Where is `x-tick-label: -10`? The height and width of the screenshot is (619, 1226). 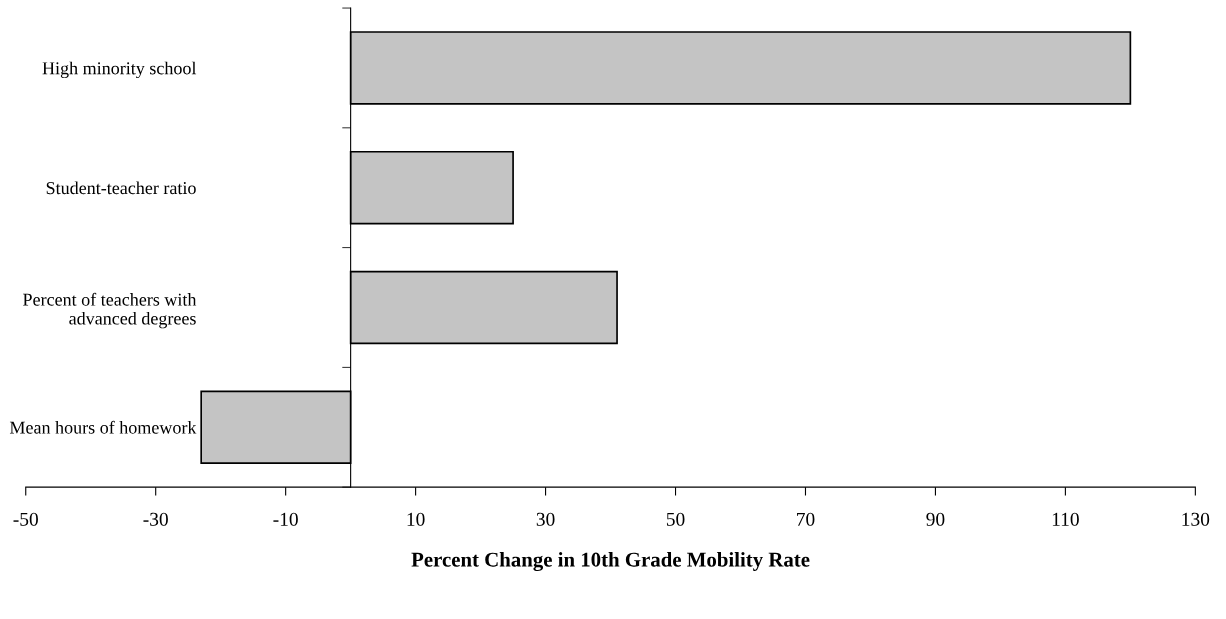 x-tick-label: -10 is located at coordinates (285, 519).